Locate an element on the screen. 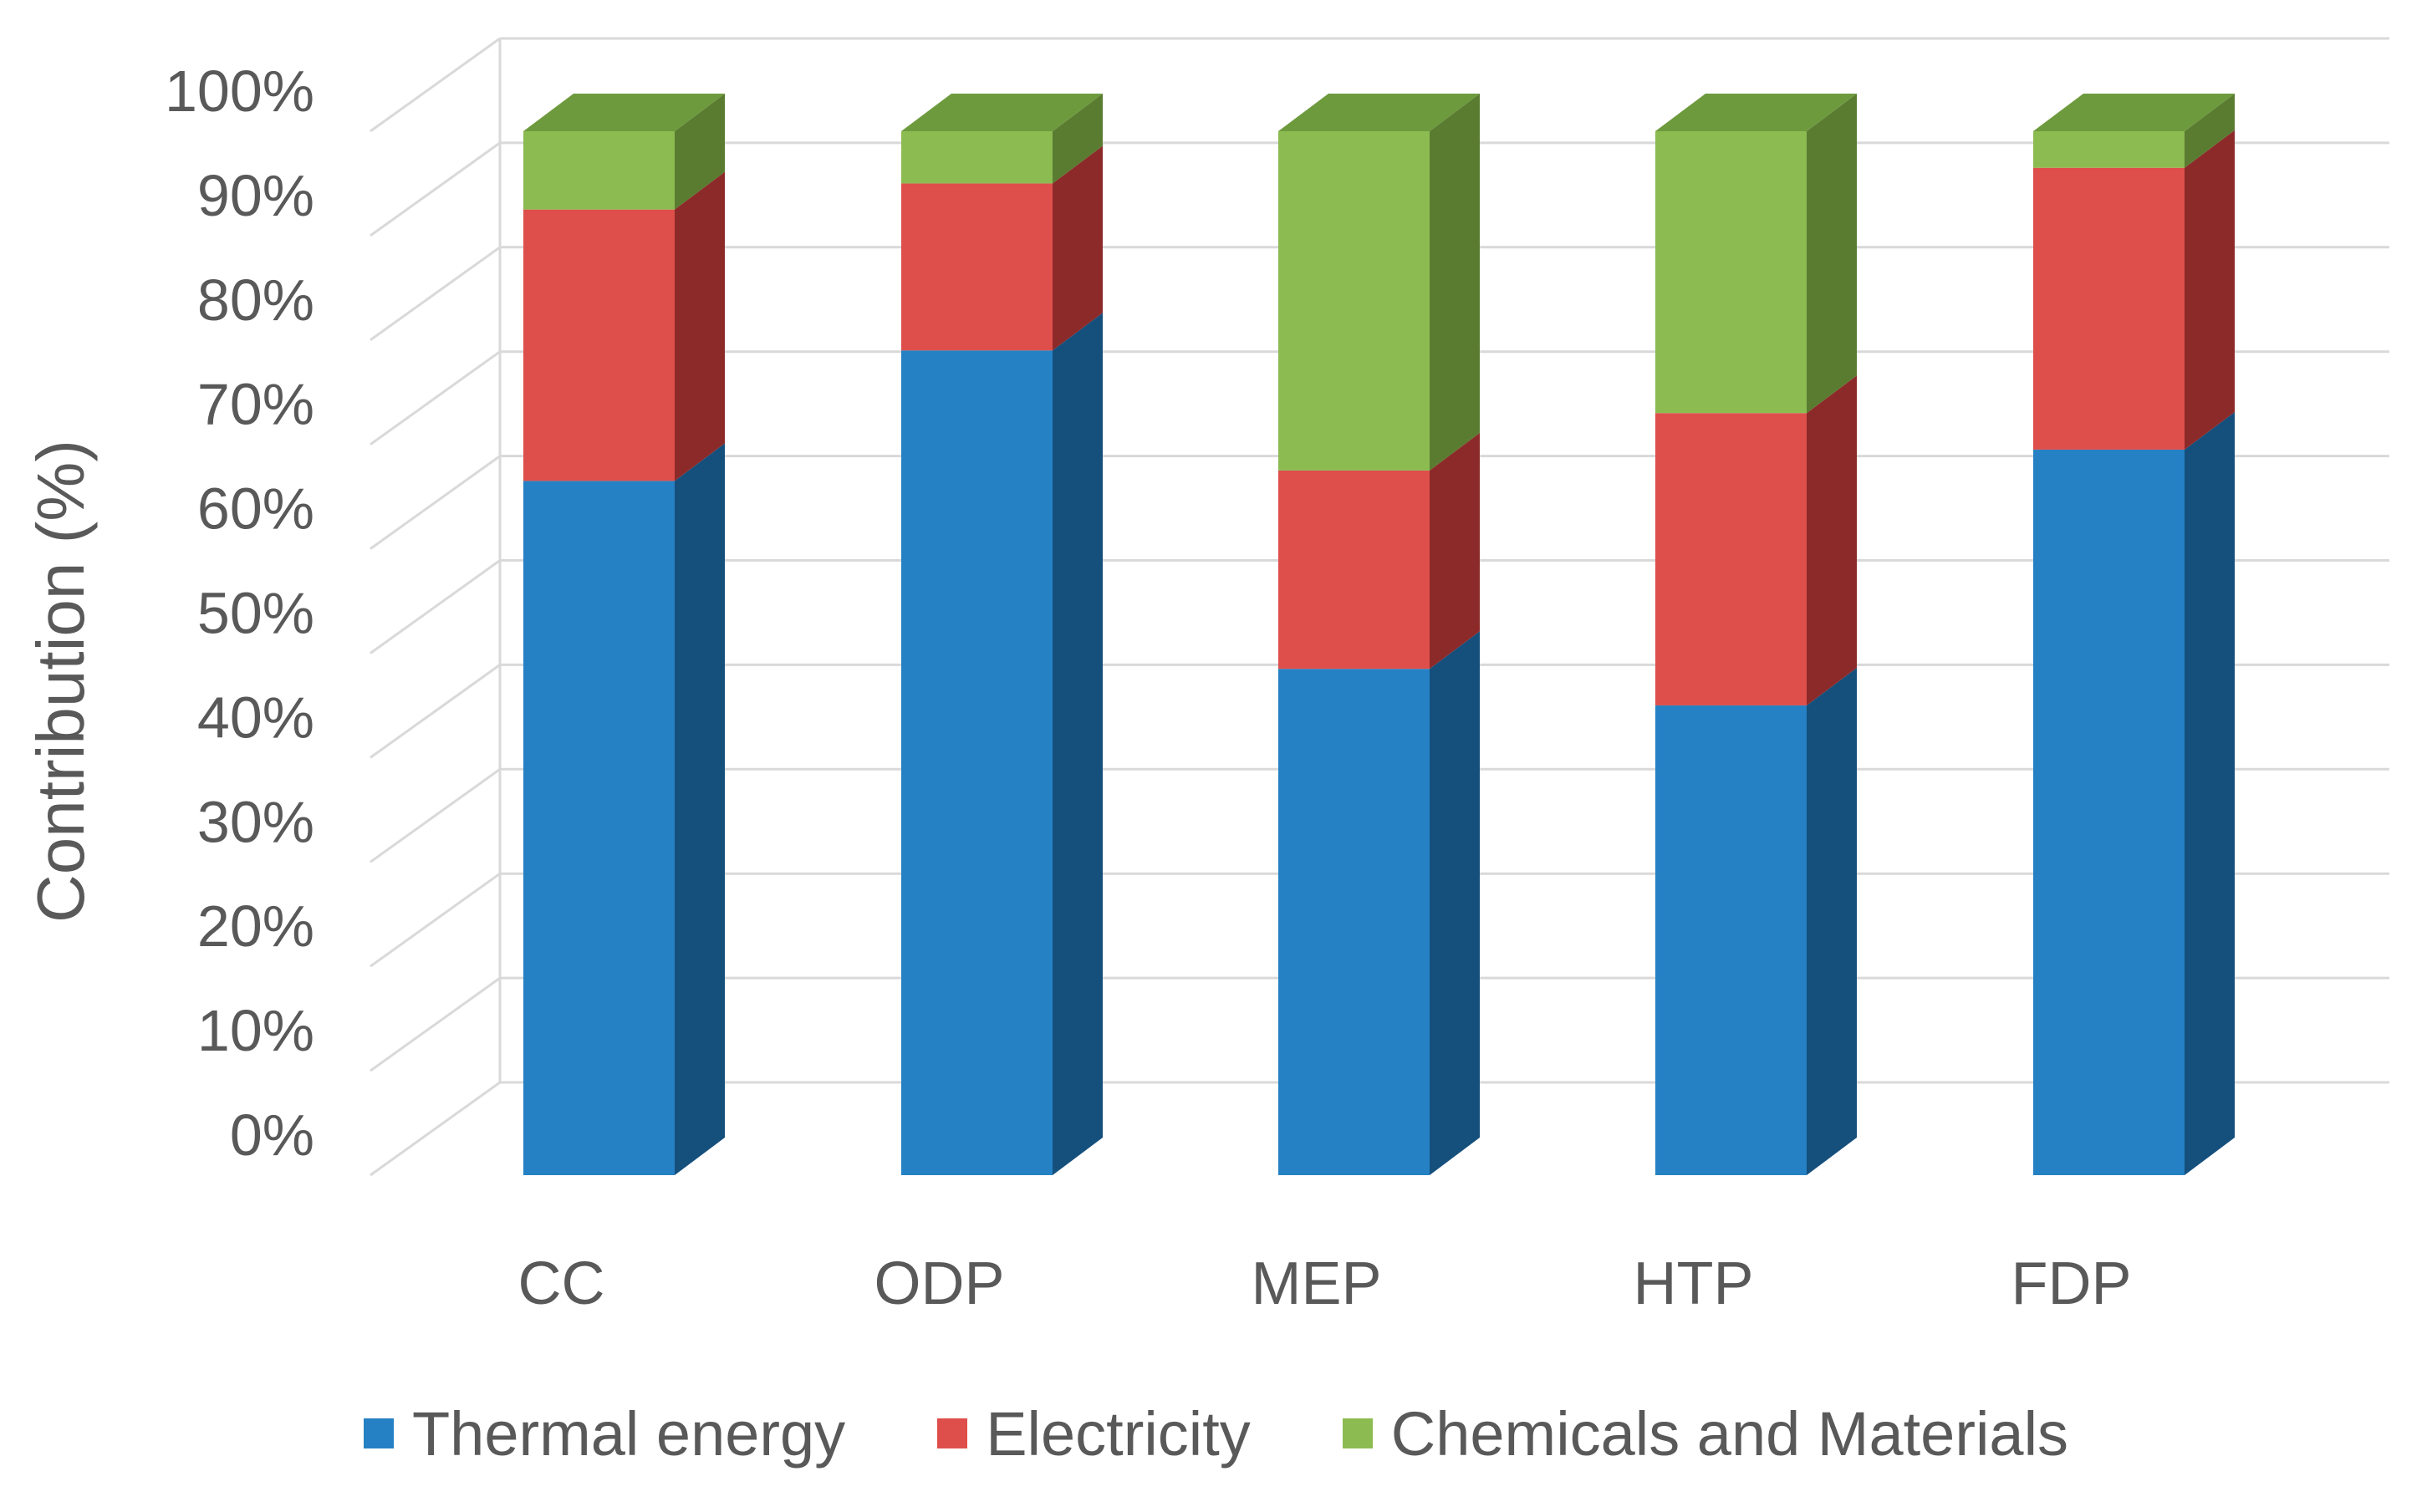  bar-stack-cc is located at coordinates (624, 634).